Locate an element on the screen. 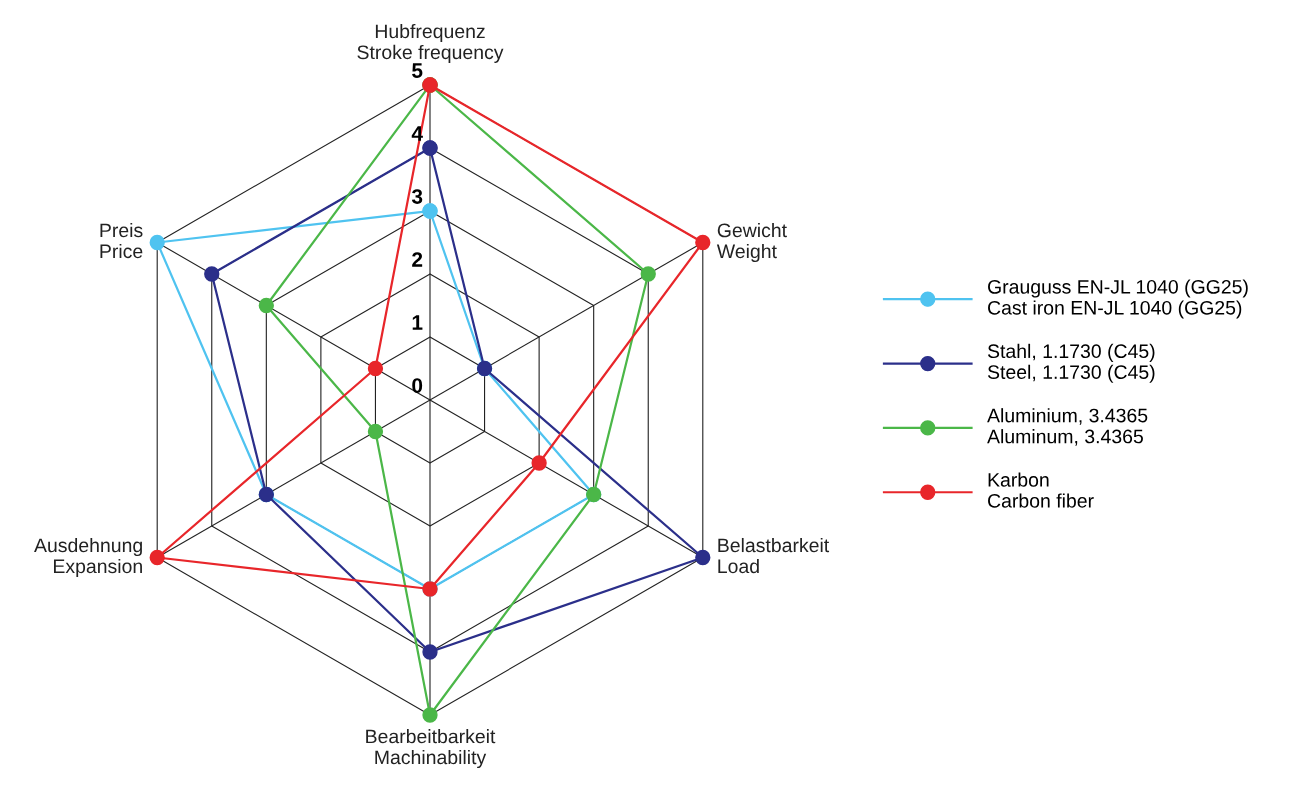 The height and width of the screenshot is (791, 1303). y-tick-label: 3 is located at coordinates (417, 196).